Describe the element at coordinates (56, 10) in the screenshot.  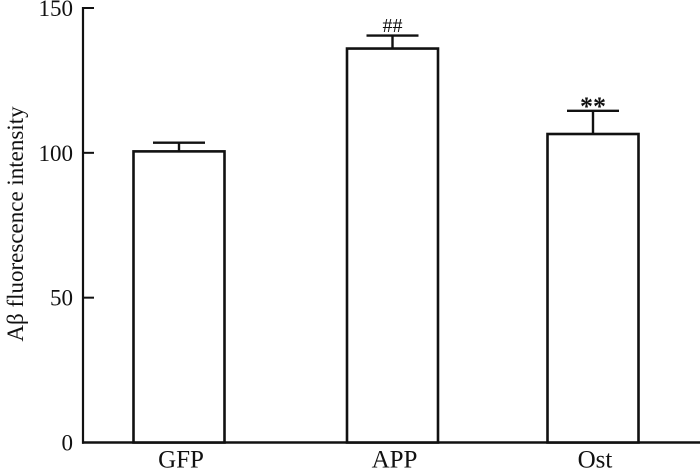
I see `y-tick-label-150: 150` at that location.